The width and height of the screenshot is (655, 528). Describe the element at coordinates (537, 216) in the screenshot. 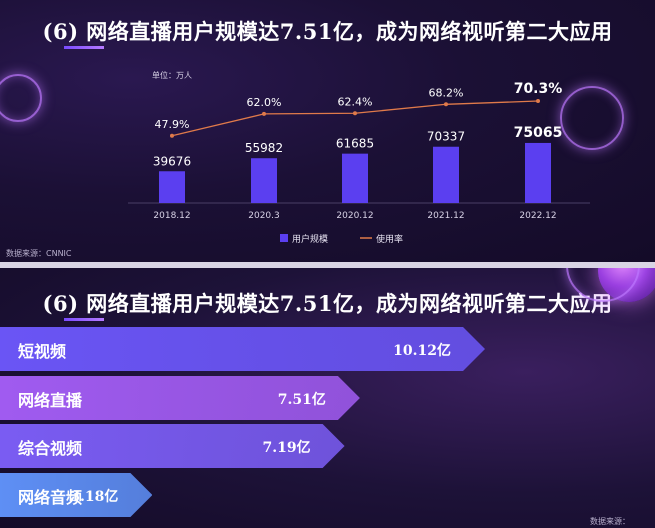

I see `x-tick-label: 2022.12` at that location.